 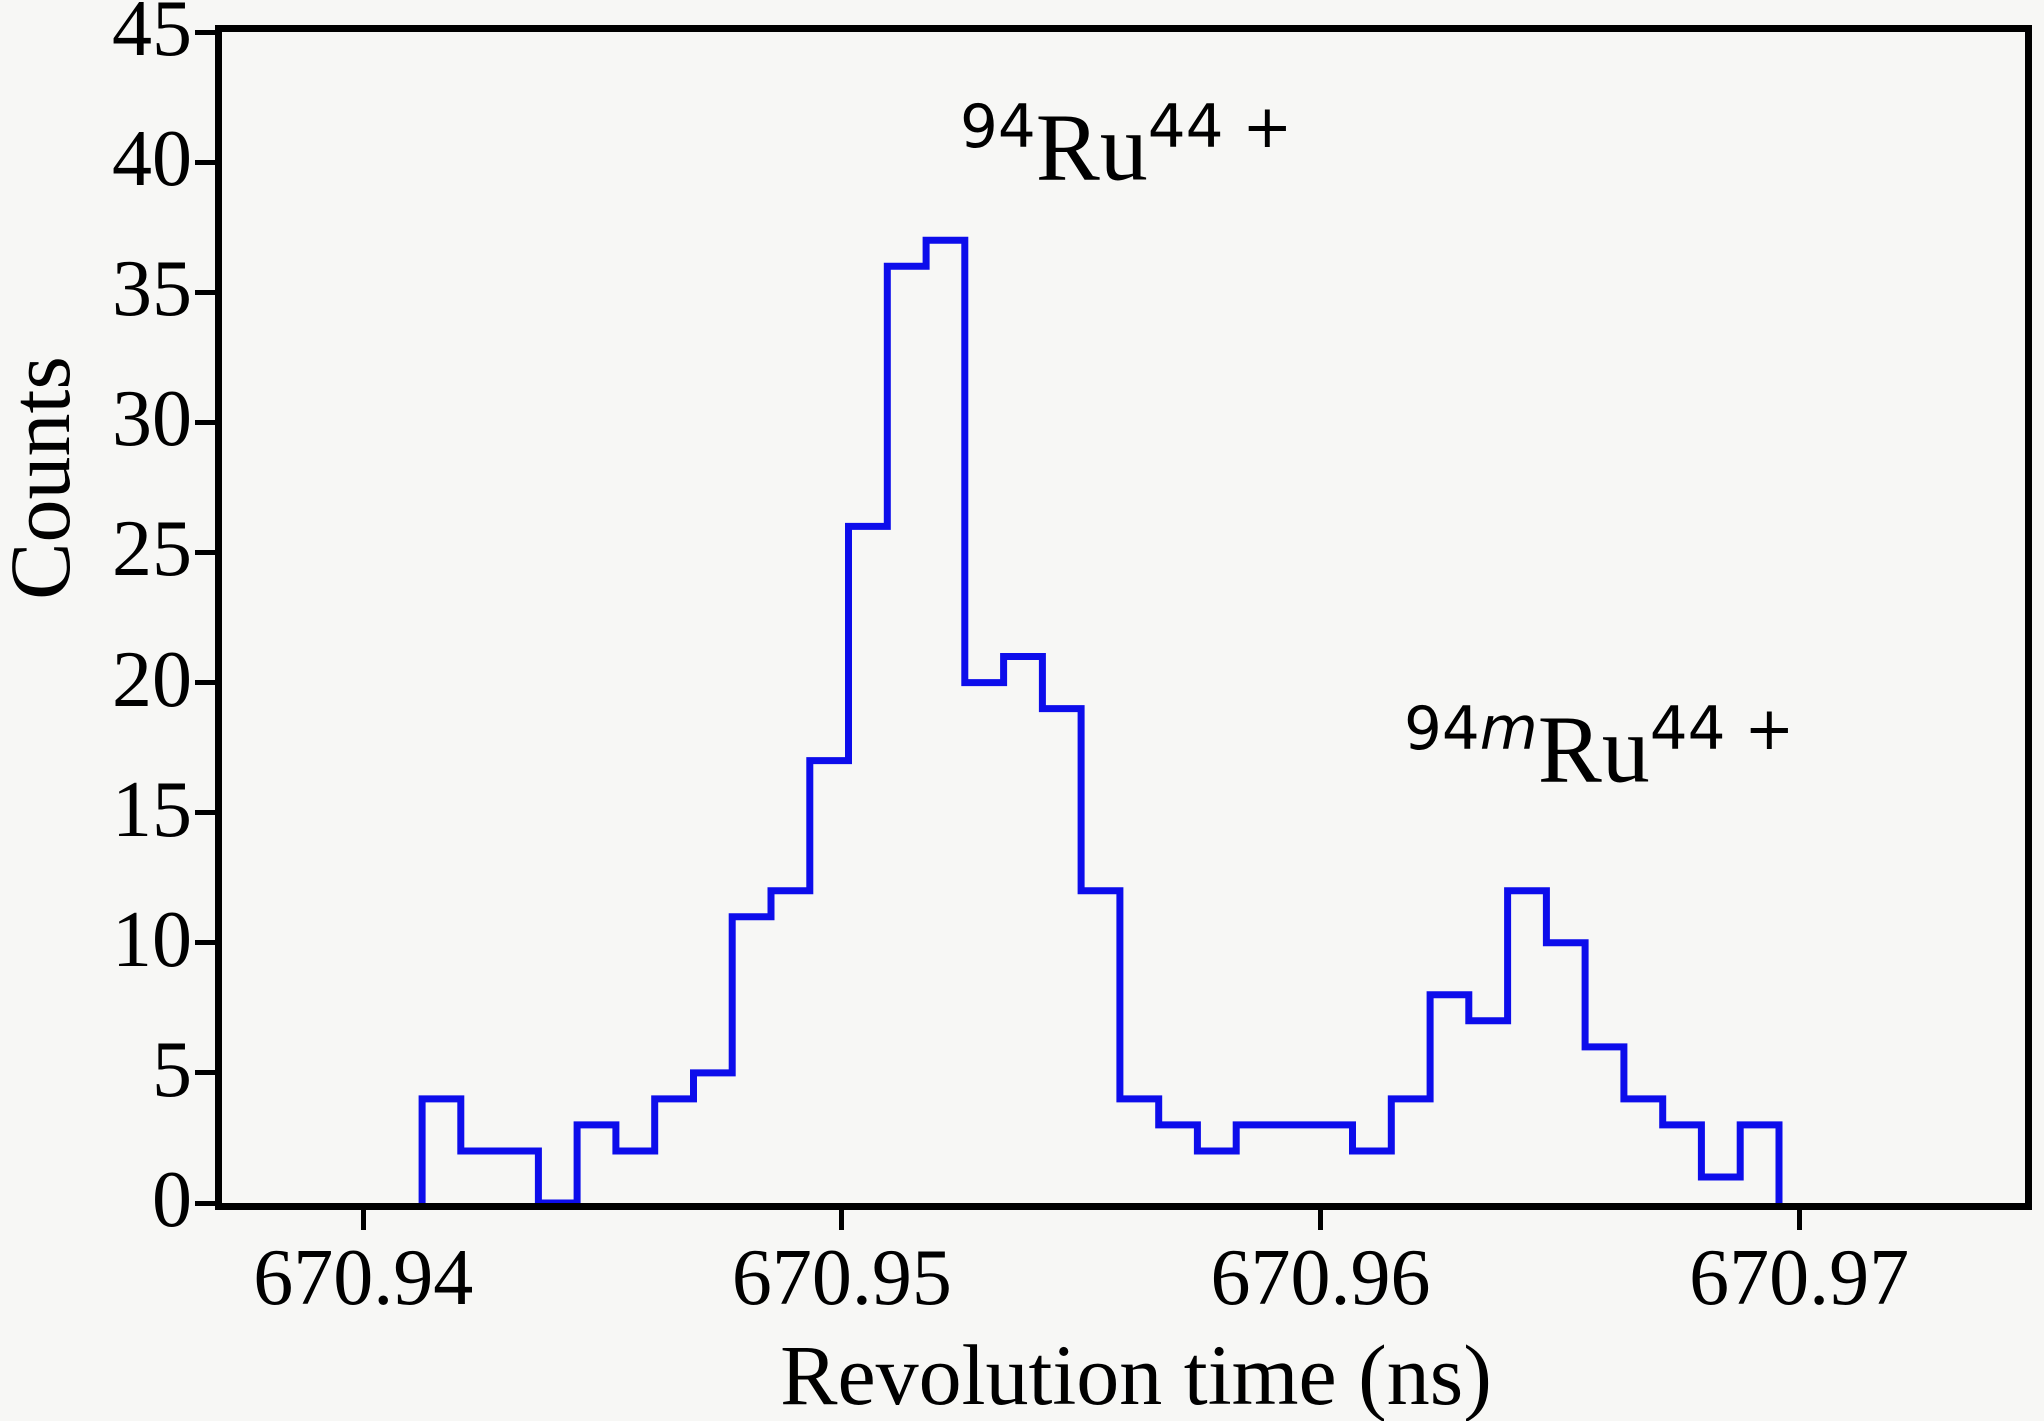 What do you see at coordinates (1320, 1278) in the screenshot?
I see `x-tick-label: 670.96` at bounding box center [1320, 1278].